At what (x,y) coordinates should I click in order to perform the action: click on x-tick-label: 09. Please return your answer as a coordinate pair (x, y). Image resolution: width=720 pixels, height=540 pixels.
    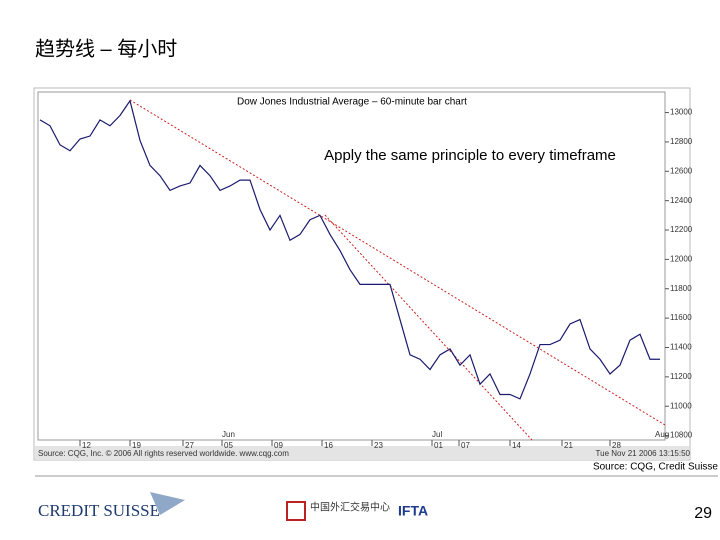
    Looking at the image, I should click on (278, 445).